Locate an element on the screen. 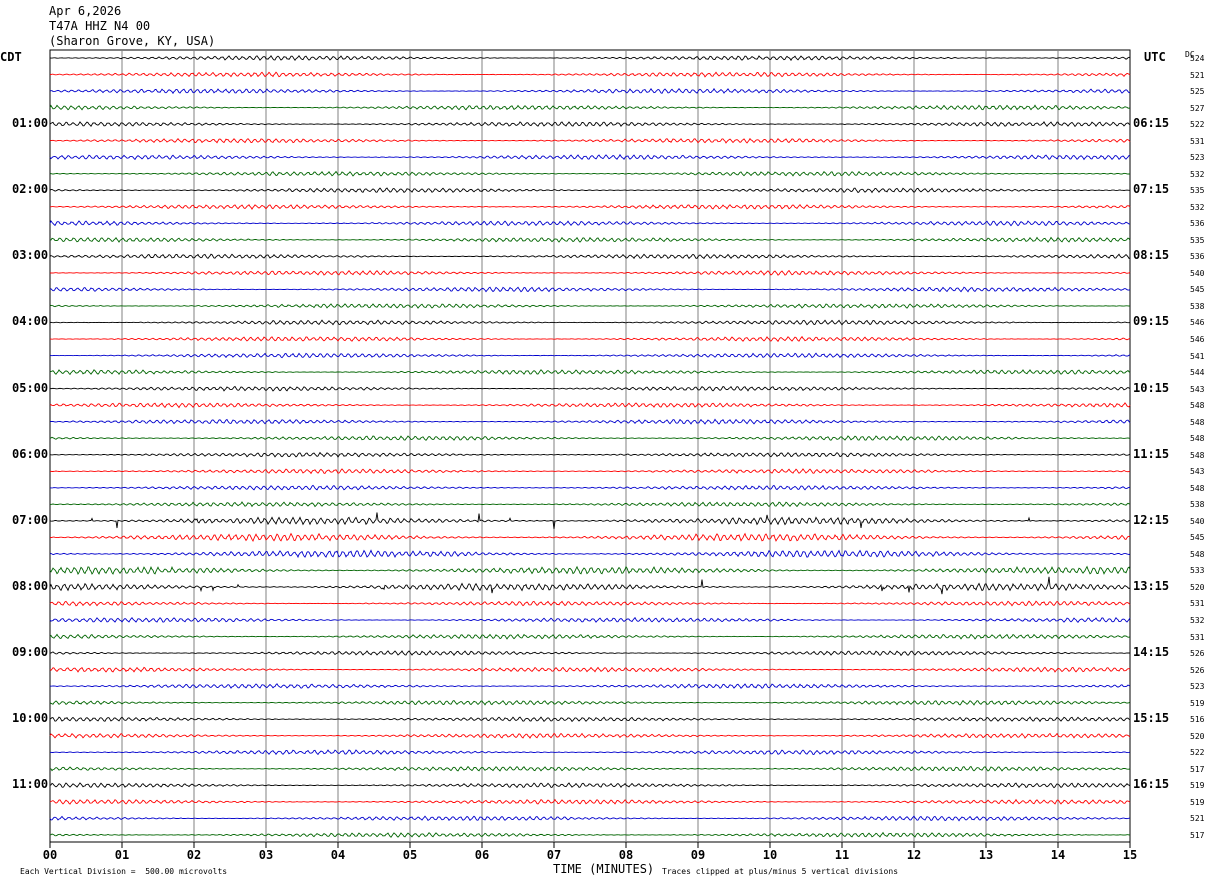  right-hour-label: 15:15 is located at coordinates (1151, 718).